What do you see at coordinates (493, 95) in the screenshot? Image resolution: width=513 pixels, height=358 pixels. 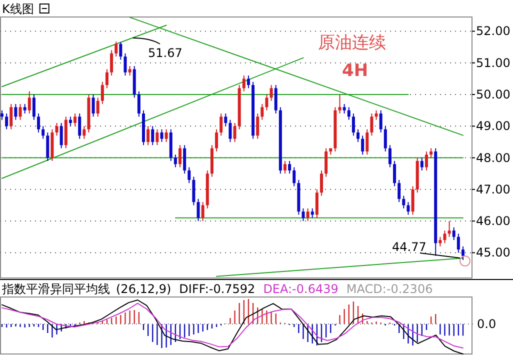 I see `y-tick-label: 50.00` at bounding box center [493, 95].